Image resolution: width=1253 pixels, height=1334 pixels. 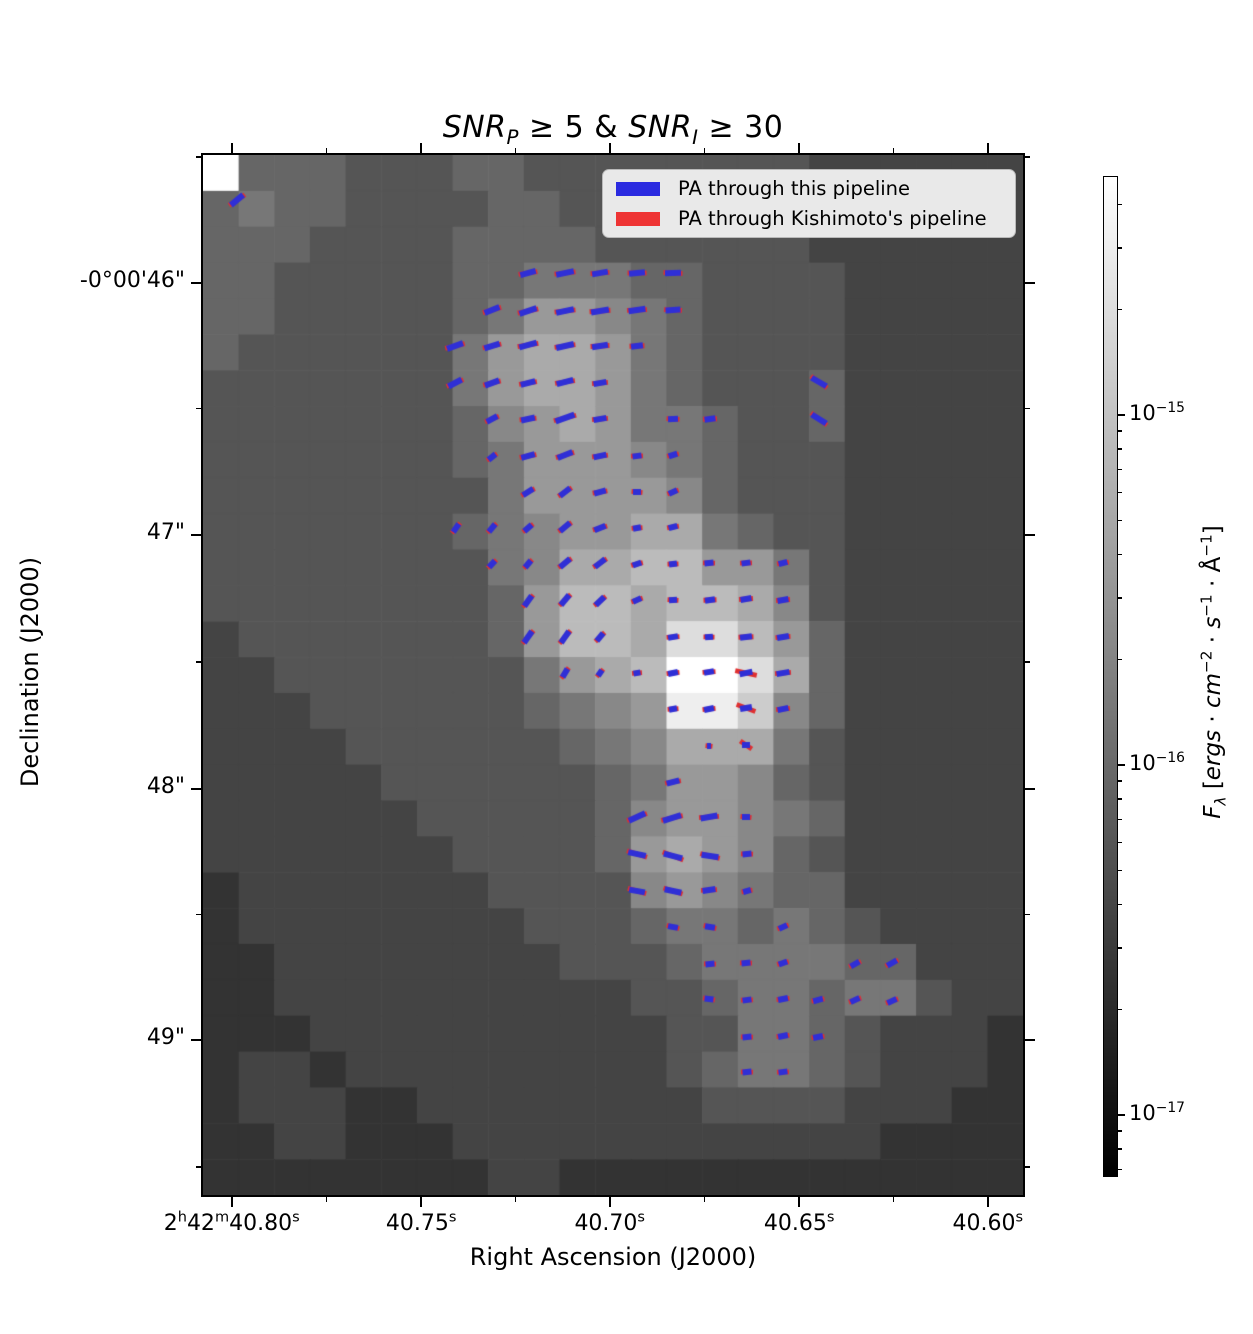 What do you see at coordinates (261, 1223) in the screenshot?
I see `text-part: 40.80` at bounding box center [261, 1223].